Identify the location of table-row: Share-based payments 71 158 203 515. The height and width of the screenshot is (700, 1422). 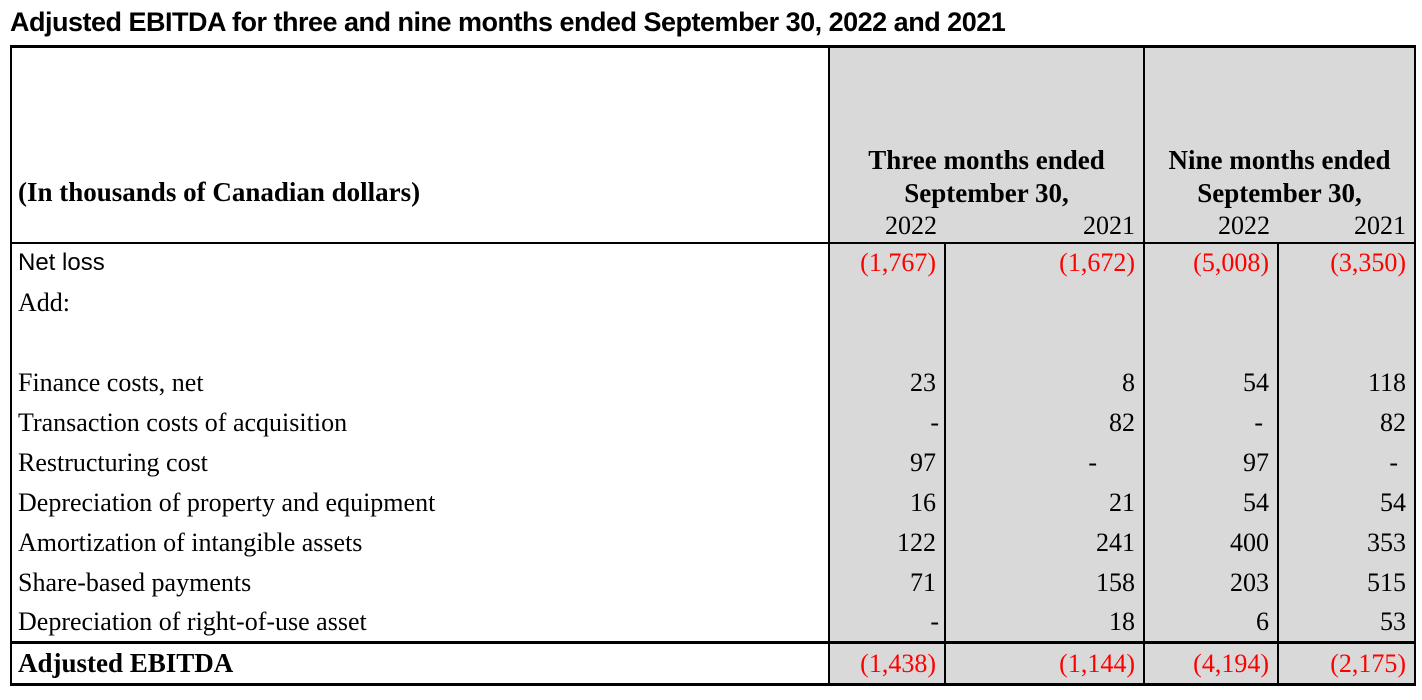
(713, 582).